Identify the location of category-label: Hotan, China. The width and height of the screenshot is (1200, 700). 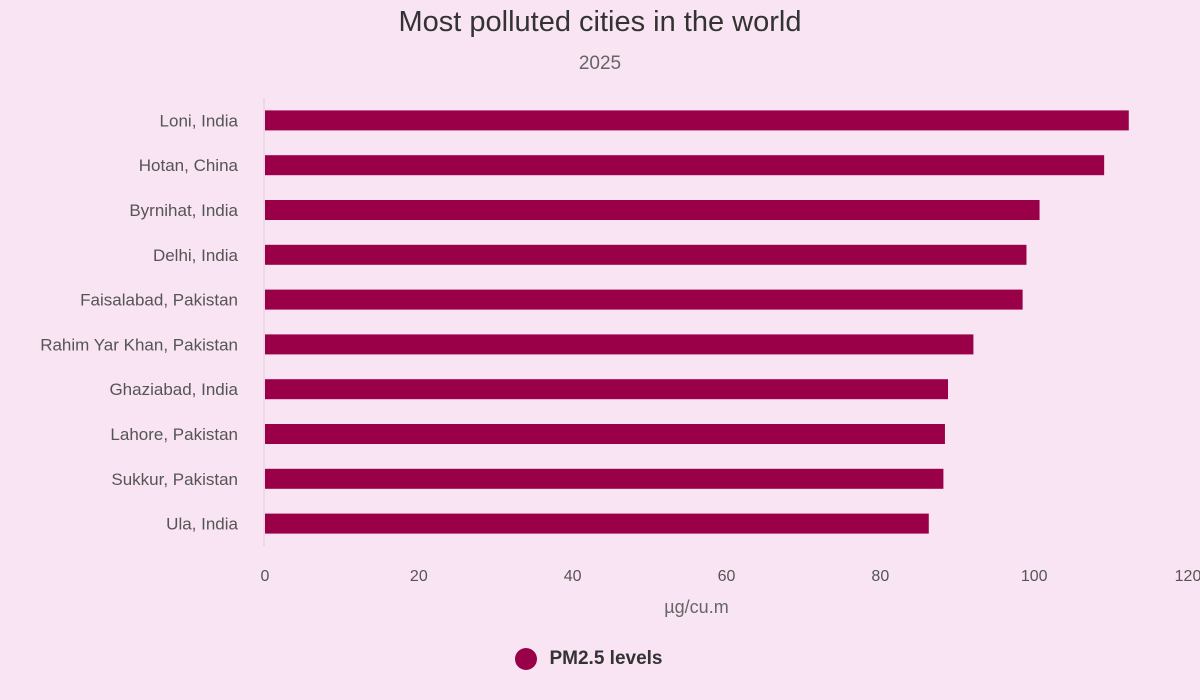
(189, 165).